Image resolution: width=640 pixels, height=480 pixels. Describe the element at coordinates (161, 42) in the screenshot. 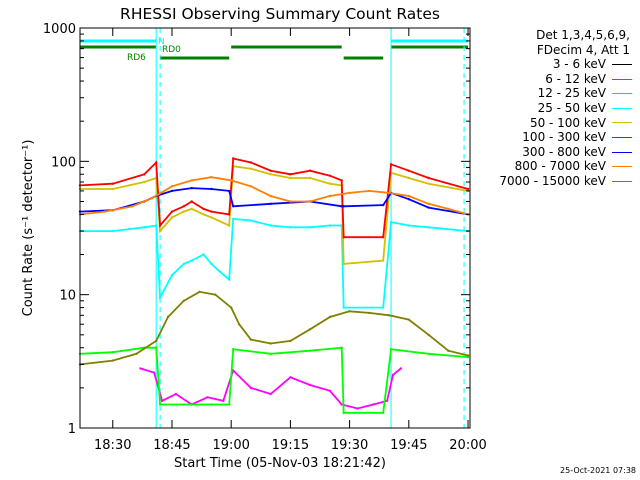

I see `flag-label: N` at that location.